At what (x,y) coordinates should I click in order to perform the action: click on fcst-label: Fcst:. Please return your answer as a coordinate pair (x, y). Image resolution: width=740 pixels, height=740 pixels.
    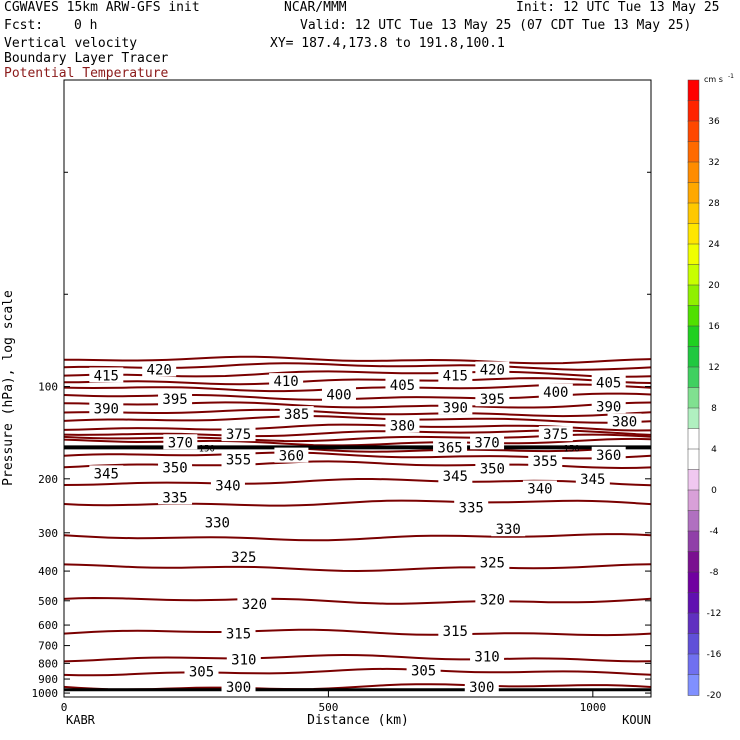
    Looking at the image, I should click on (24, 25).